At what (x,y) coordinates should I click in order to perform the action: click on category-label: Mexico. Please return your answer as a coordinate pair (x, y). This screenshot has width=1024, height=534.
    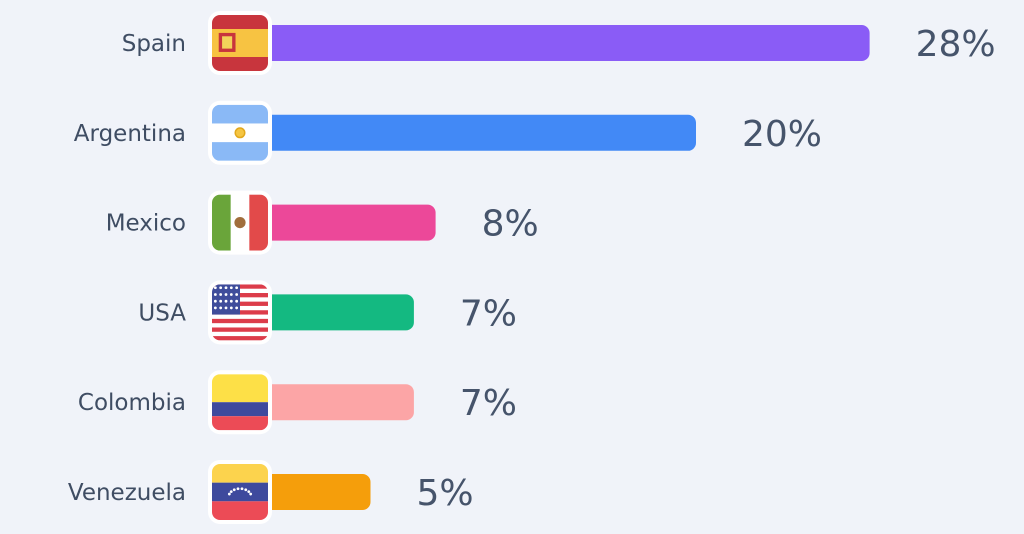
    Looking at the image, I should click on (146, 224).